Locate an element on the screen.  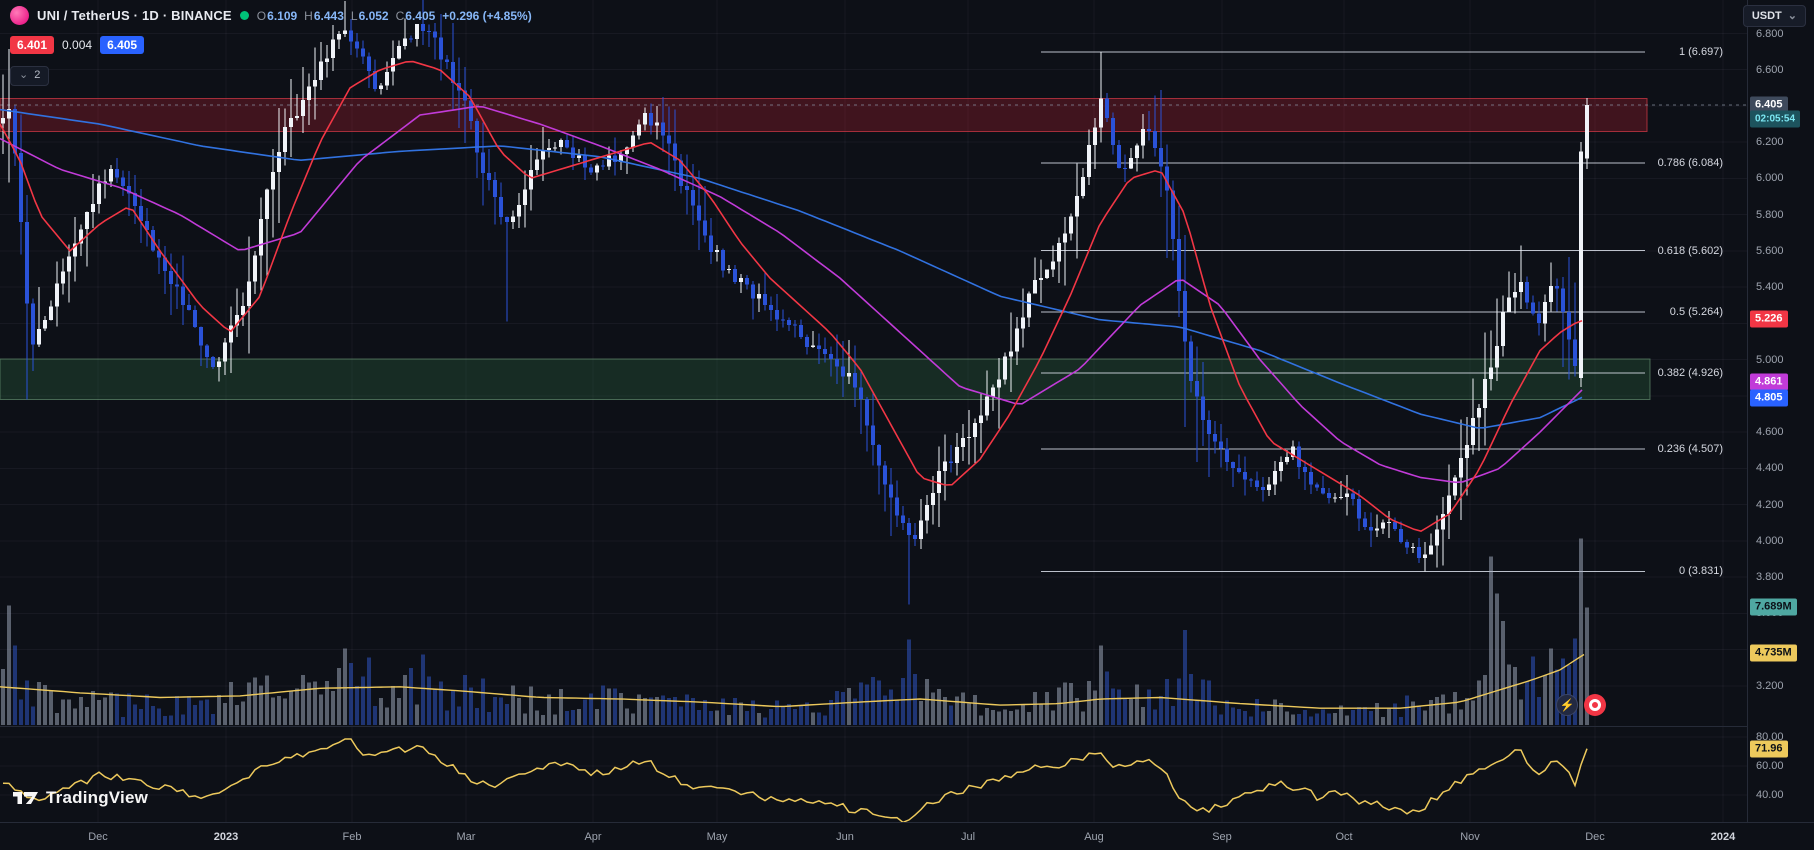
market-status-icon is located at coordinates (244, 15).